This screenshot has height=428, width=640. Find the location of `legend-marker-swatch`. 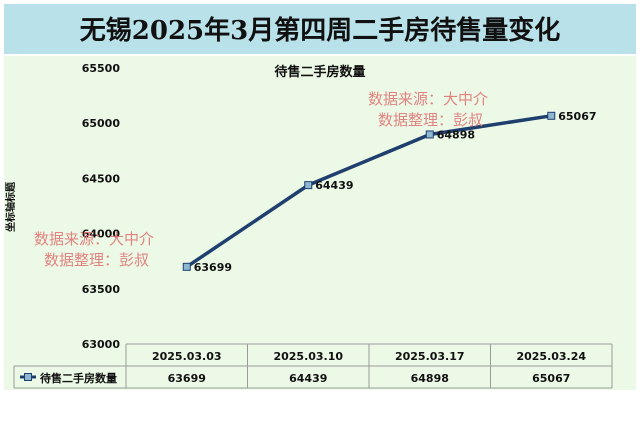

legend-marker-swatch is located at coordinates (28, 377).